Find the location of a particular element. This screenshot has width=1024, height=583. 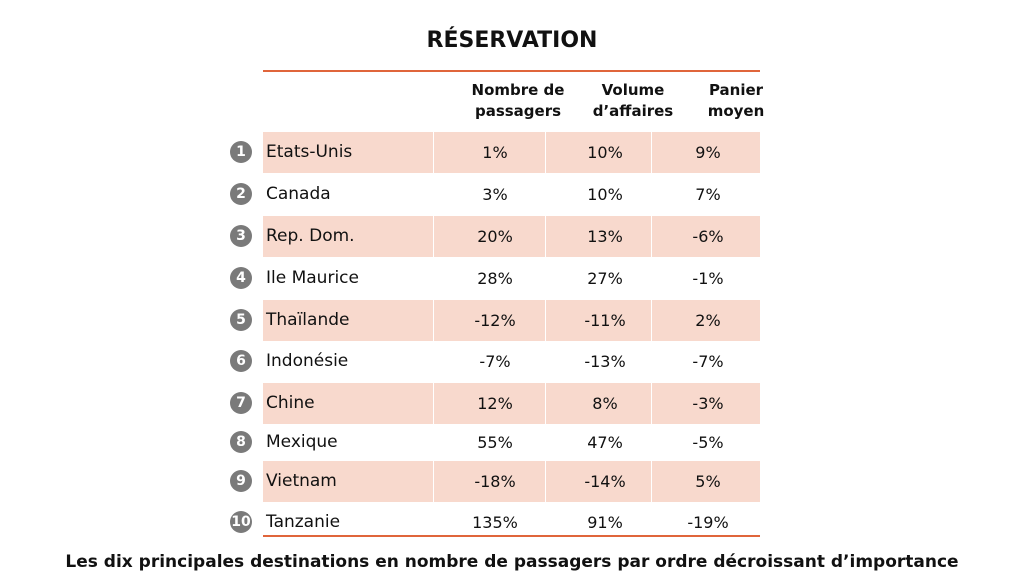

header-passengers-line2: passagers is located at coordinates (518, 111).